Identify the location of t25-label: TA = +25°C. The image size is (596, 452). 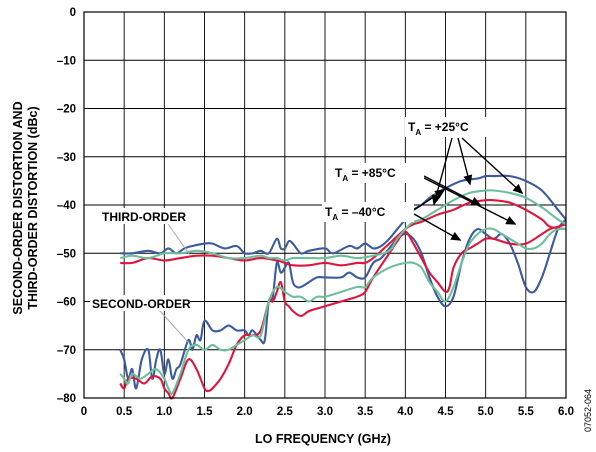
(438, 128).